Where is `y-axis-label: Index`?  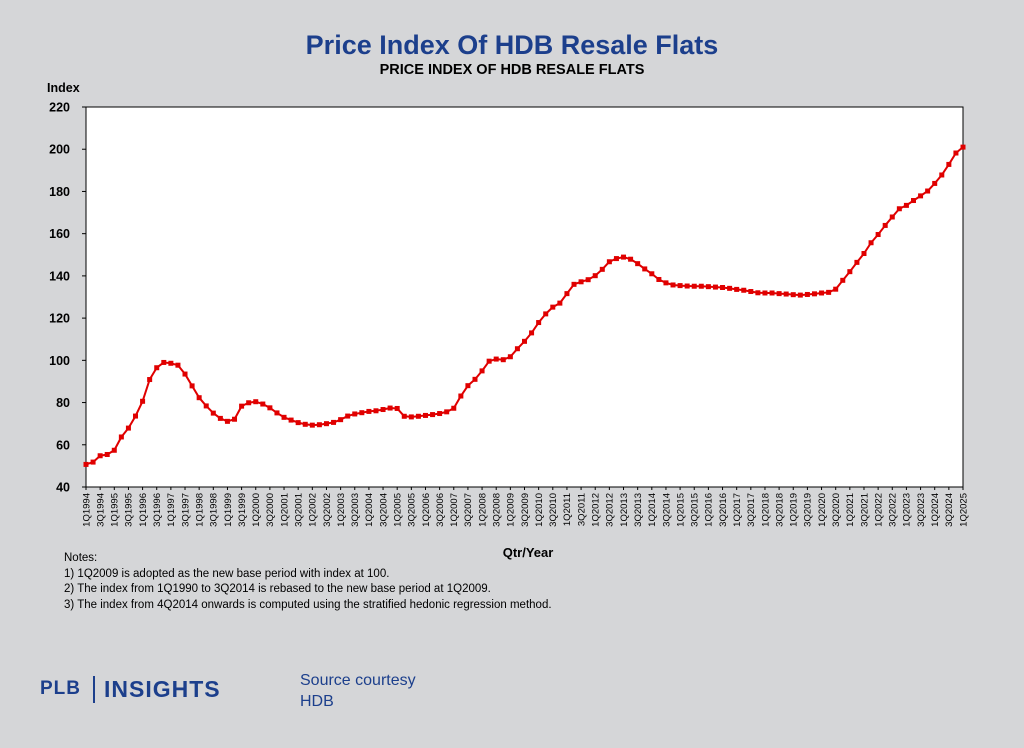 y-axis-label: Index is located at coordinates (63, 88).